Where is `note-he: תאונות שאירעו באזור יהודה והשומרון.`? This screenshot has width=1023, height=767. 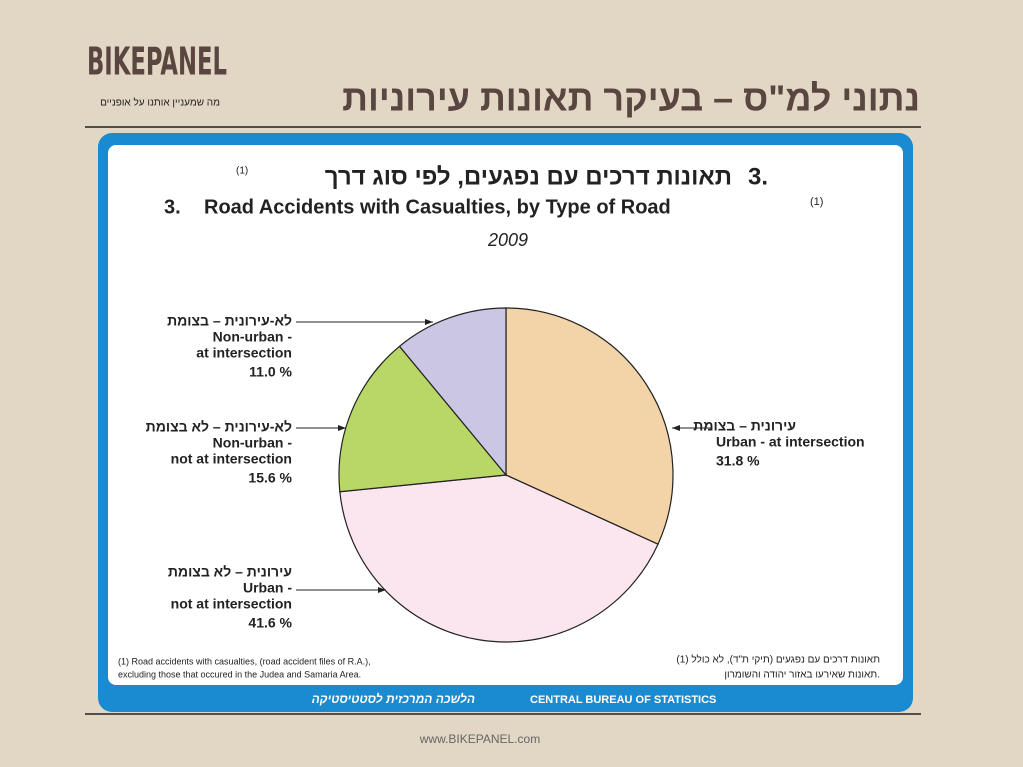
note-he: תאונות שאירעו באזור יהודה והשומרון. is located at coordinates (802, 675).